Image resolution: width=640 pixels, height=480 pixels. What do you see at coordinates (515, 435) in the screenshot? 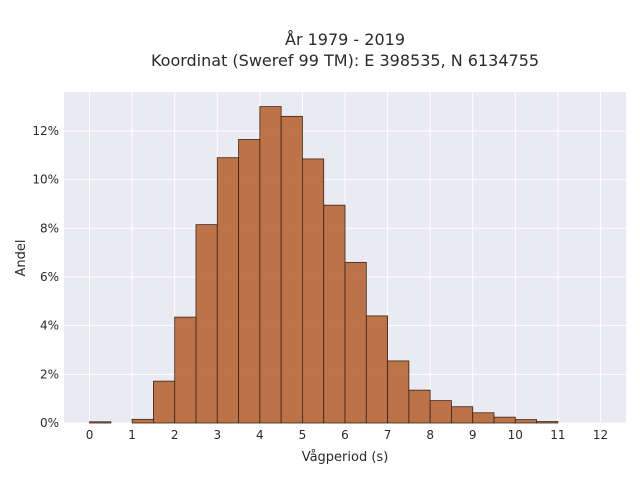
I see `x-tick-label: 10` at bounding box center [515, 435].